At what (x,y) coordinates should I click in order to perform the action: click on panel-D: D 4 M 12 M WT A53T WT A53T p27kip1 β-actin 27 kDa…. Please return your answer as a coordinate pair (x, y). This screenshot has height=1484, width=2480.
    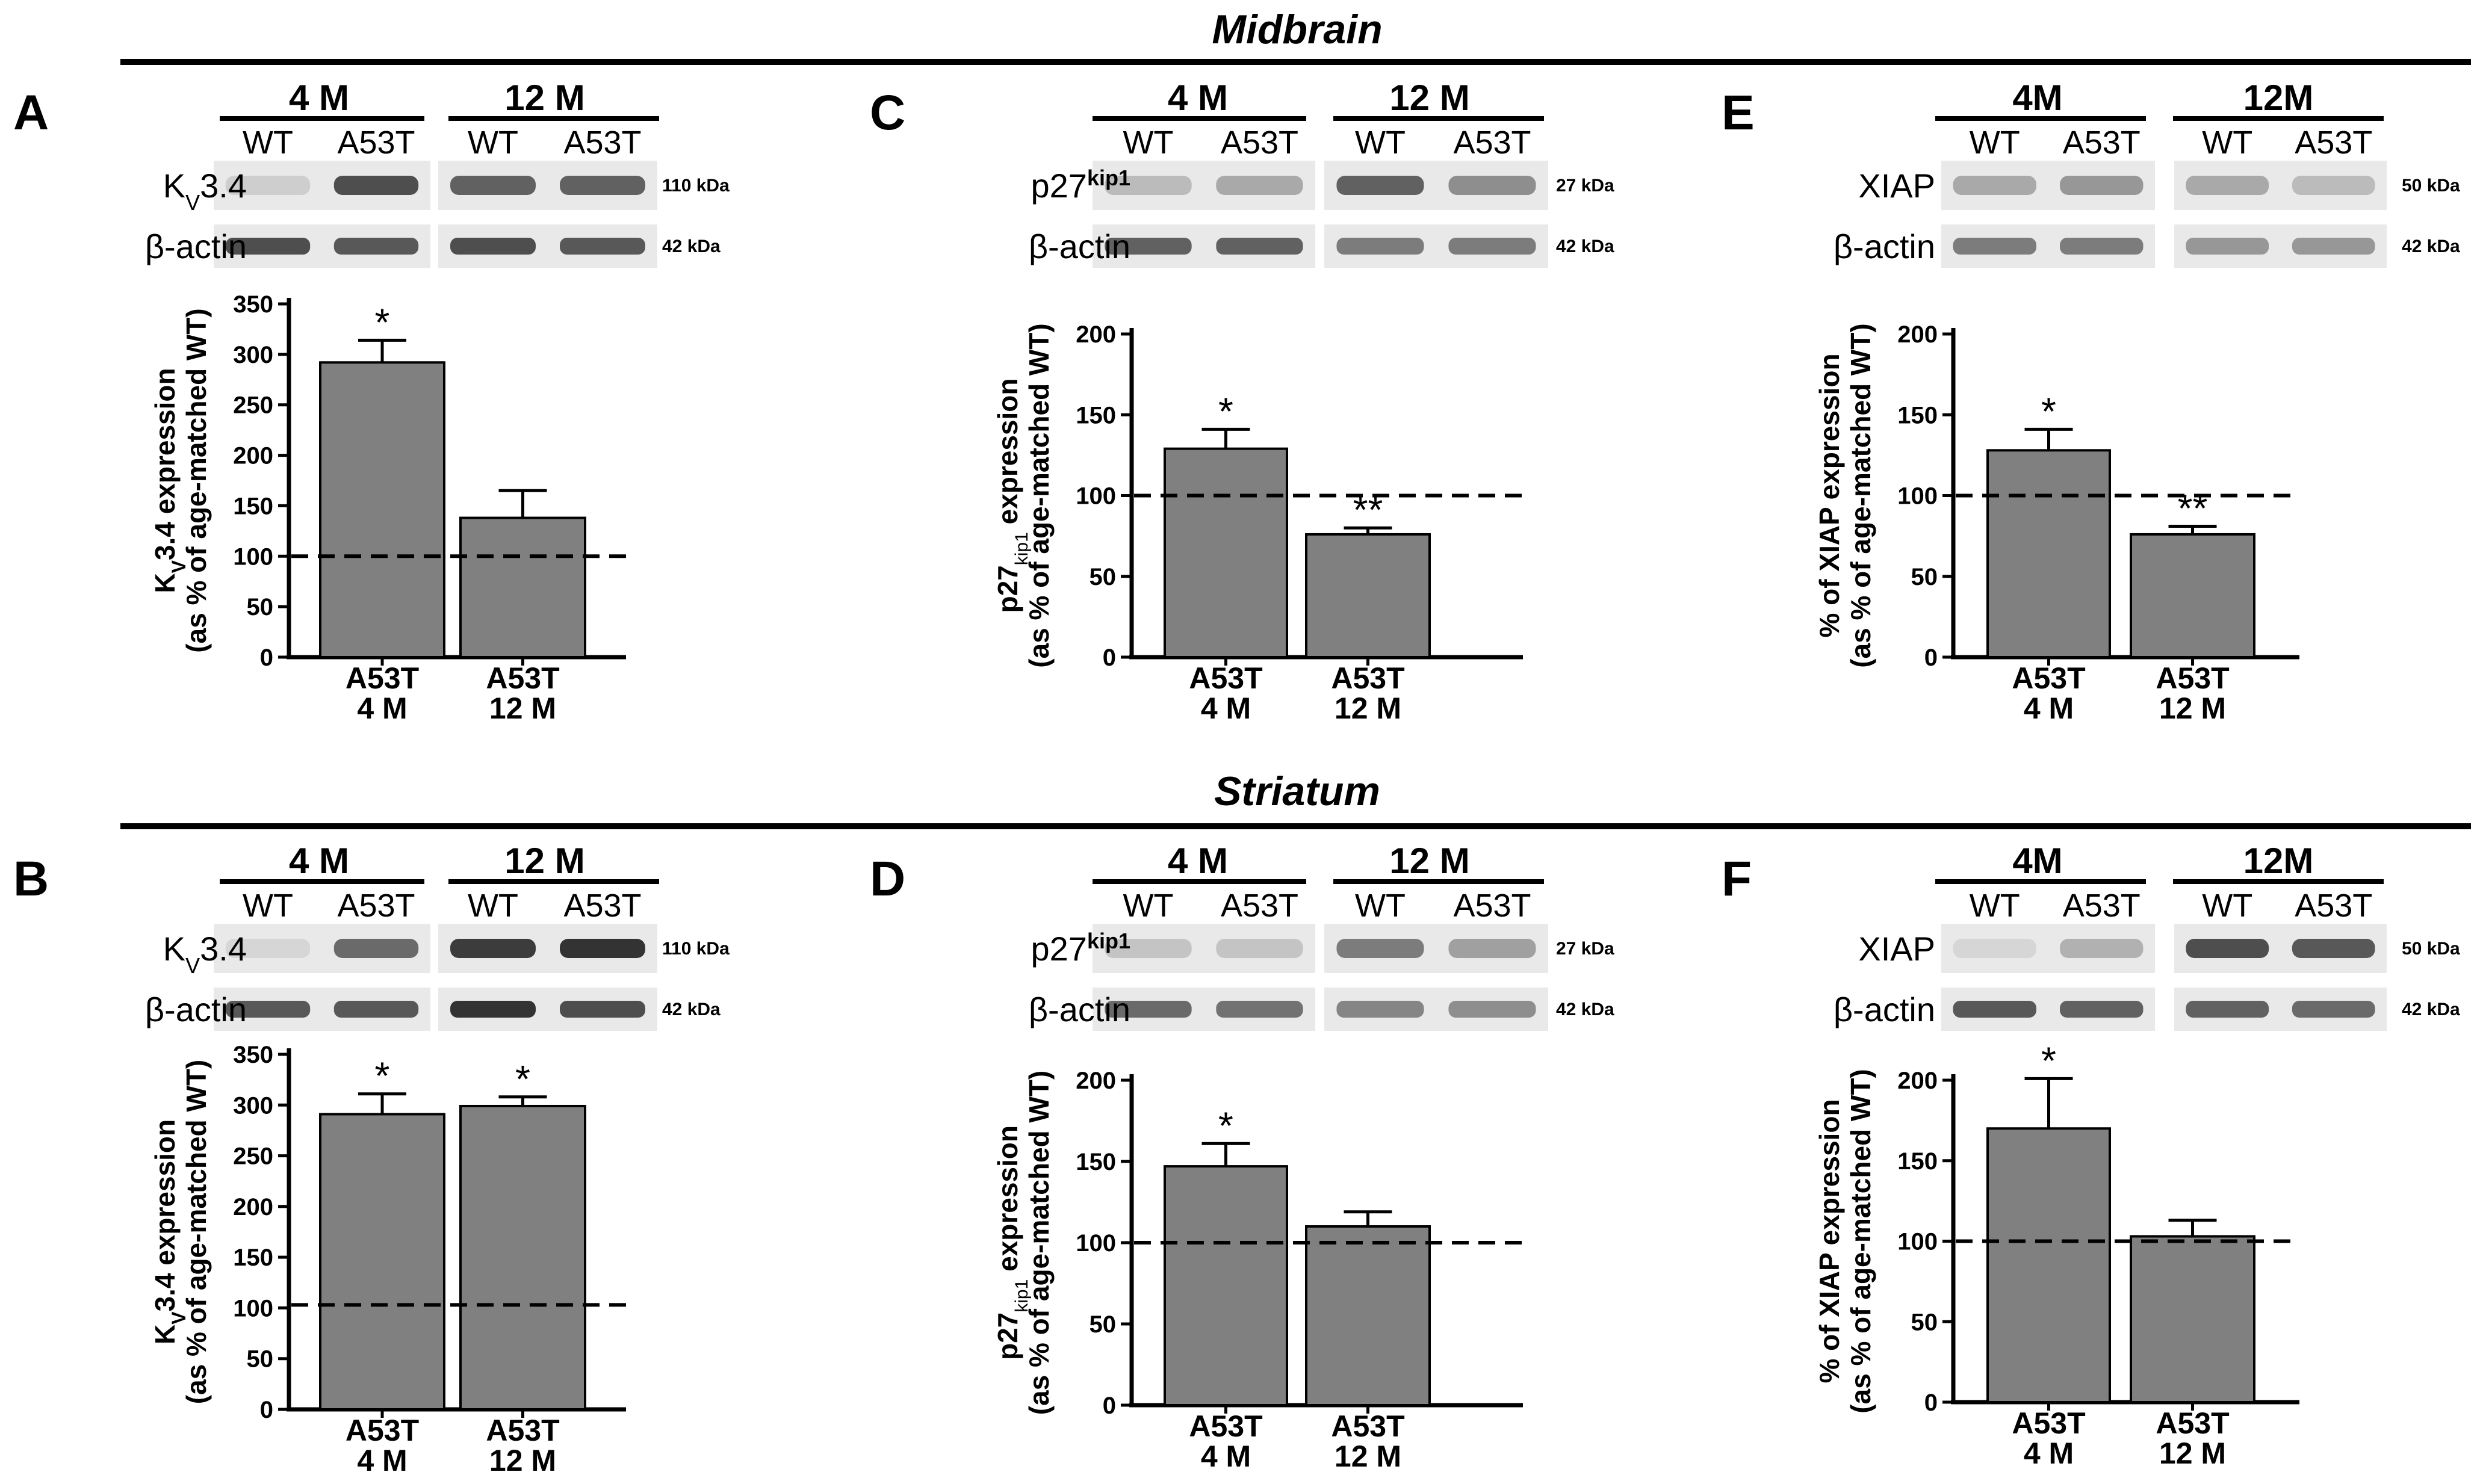
    Looking at the image, I should click on (1242, 1157).